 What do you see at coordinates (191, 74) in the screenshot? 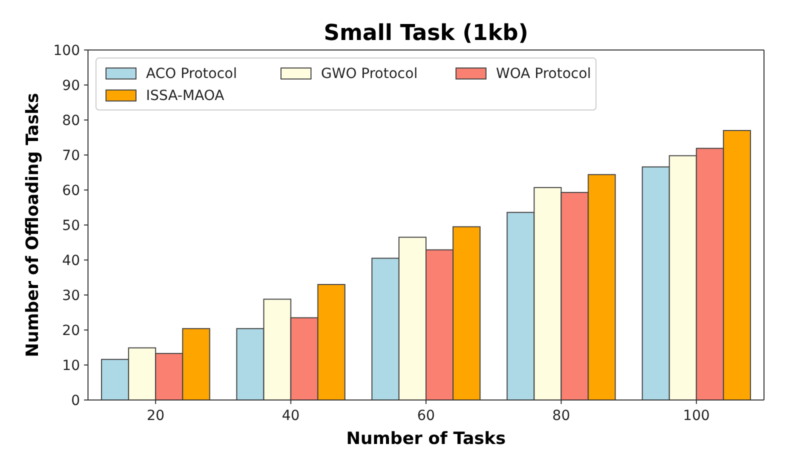
I see `legend-label: ACO Protocol` at bounding box center [191, 74].